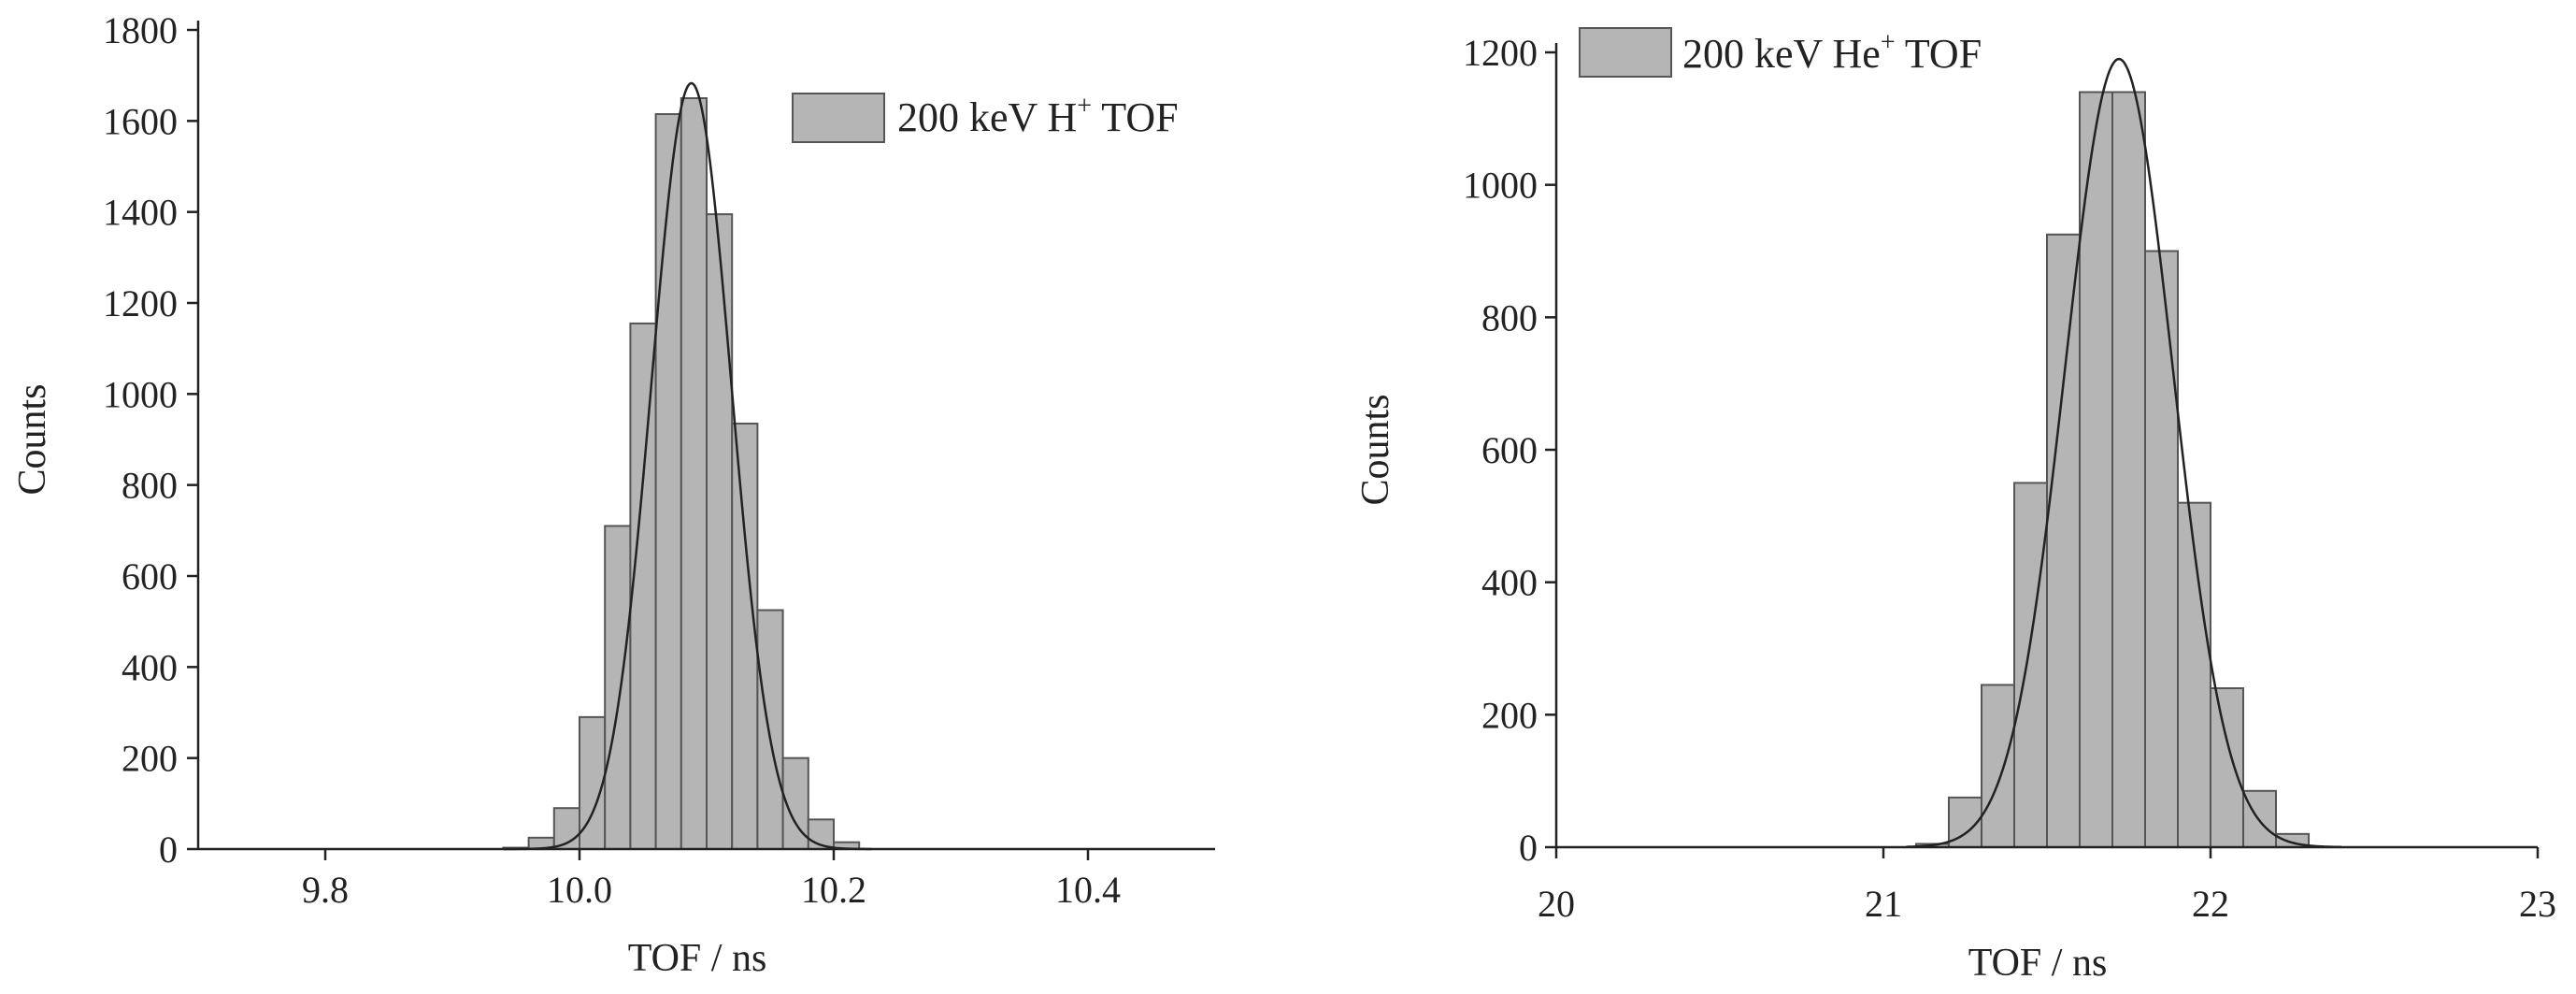  I want to click on legend-label-main: 200 keV H, so click(987, 117).